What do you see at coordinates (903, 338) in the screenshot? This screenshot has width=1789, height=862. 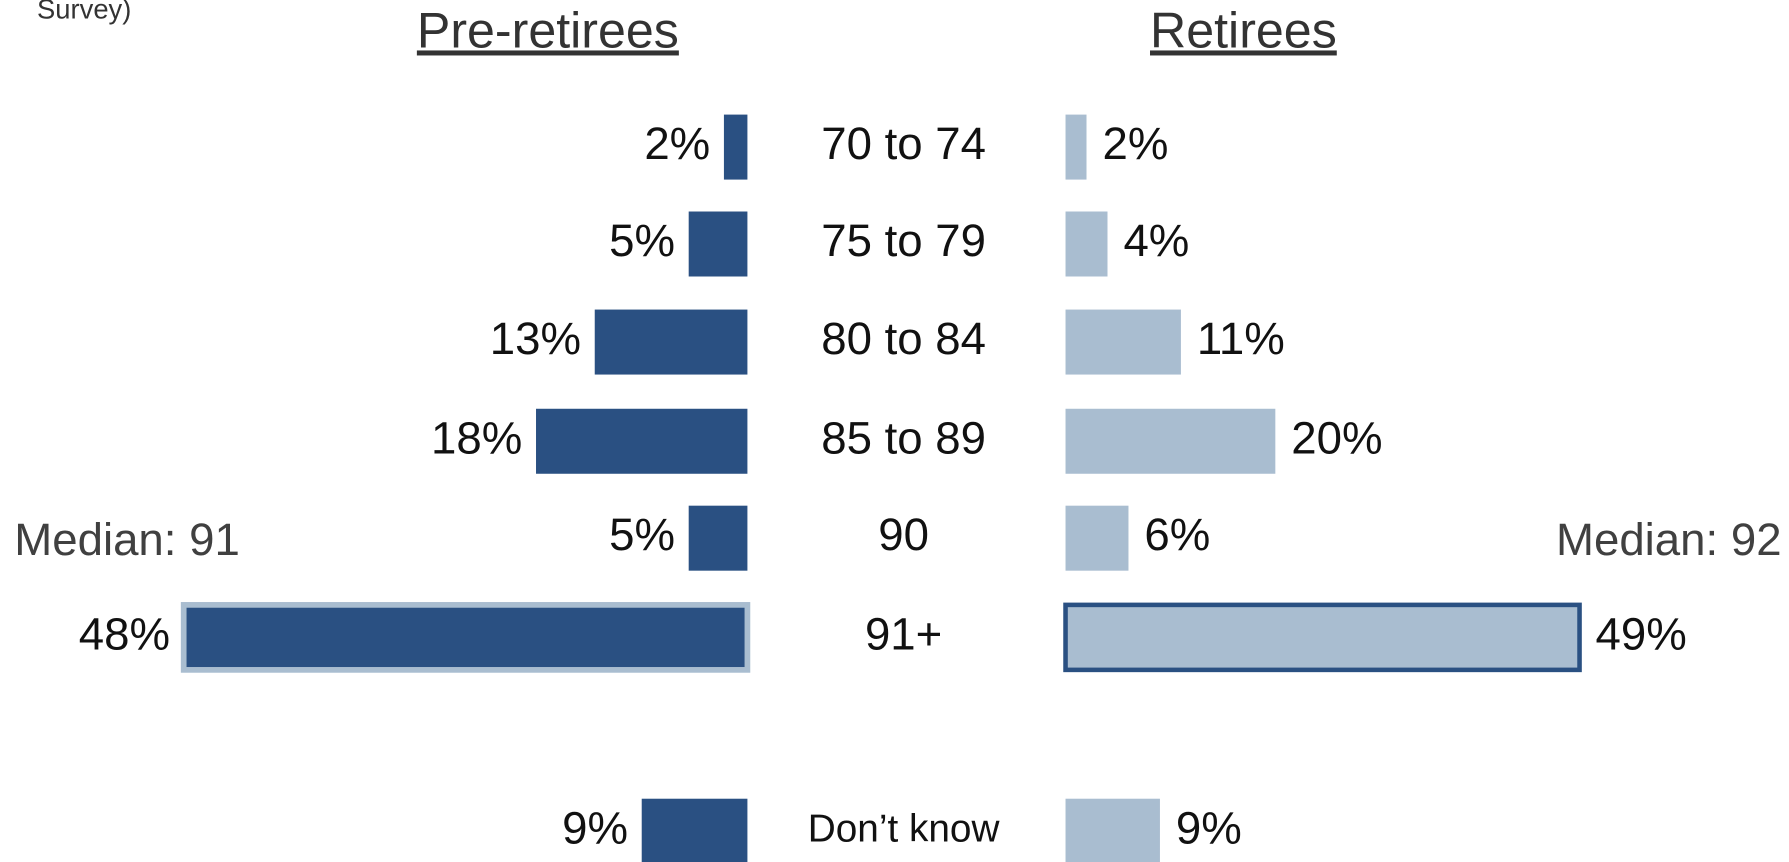 I see `category-label: 80 to 84` at bounding box center [903, 338].